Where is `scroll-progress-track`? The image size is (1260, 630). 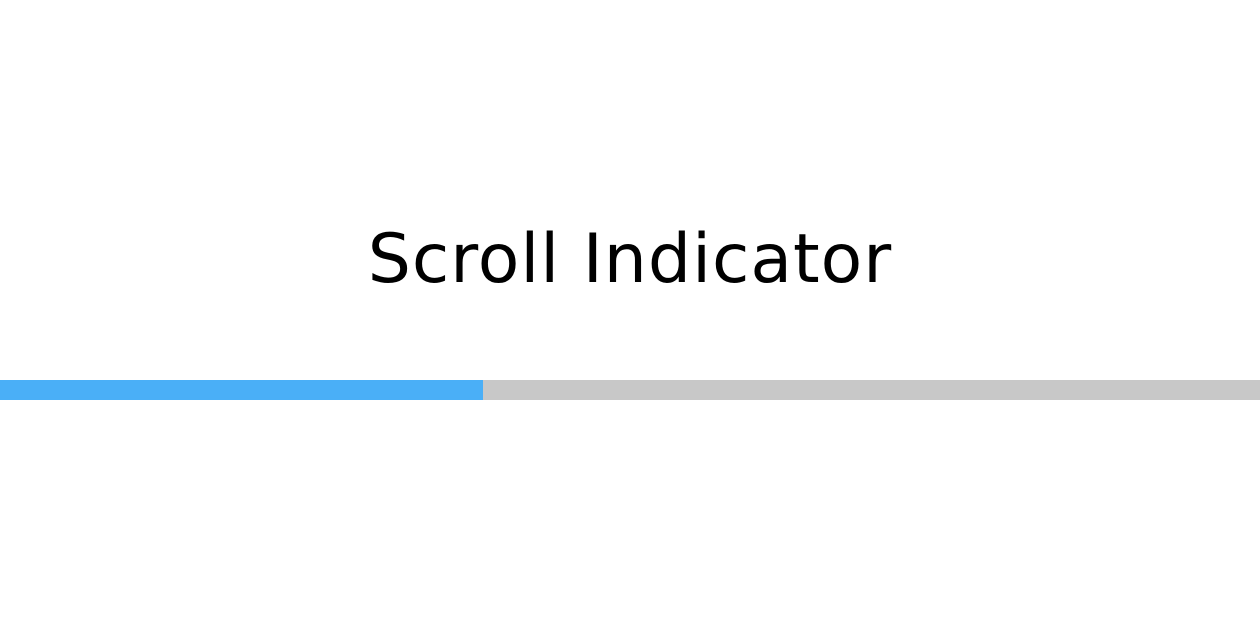 scroll-progress-track is located at coordinates (630, 390).